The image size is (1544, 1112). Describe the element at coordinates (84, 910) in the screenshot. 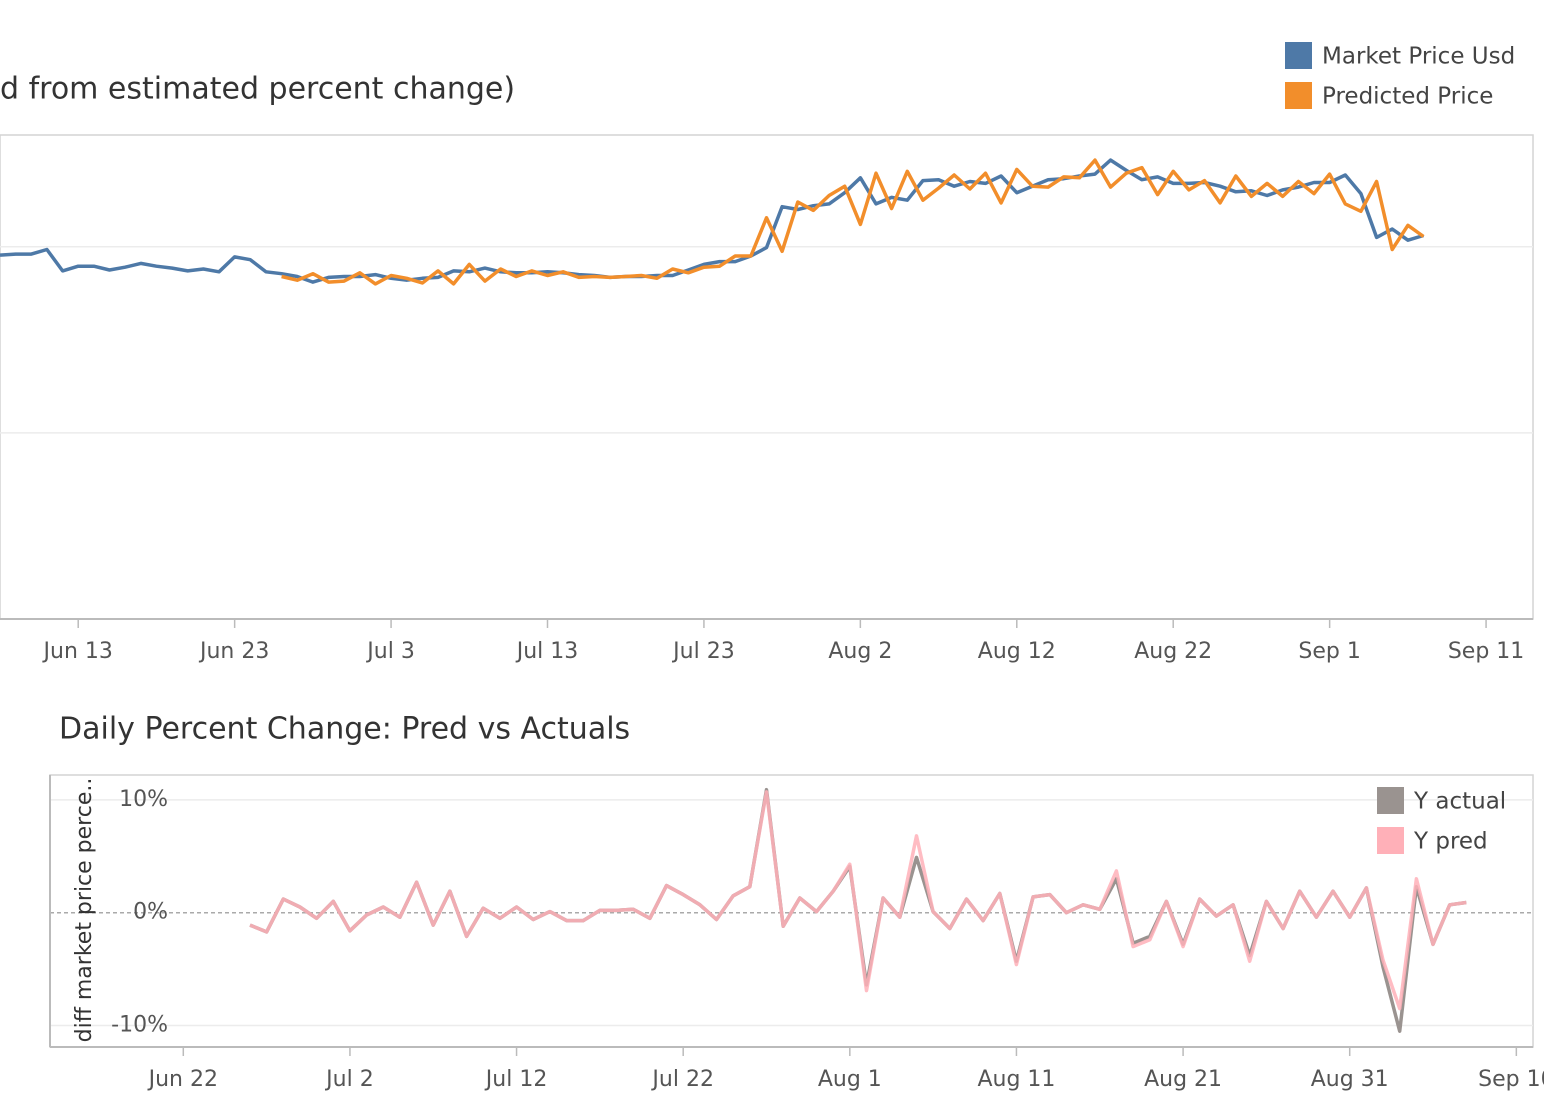

I see `y-axis-label: diff market price perce..` at that location.